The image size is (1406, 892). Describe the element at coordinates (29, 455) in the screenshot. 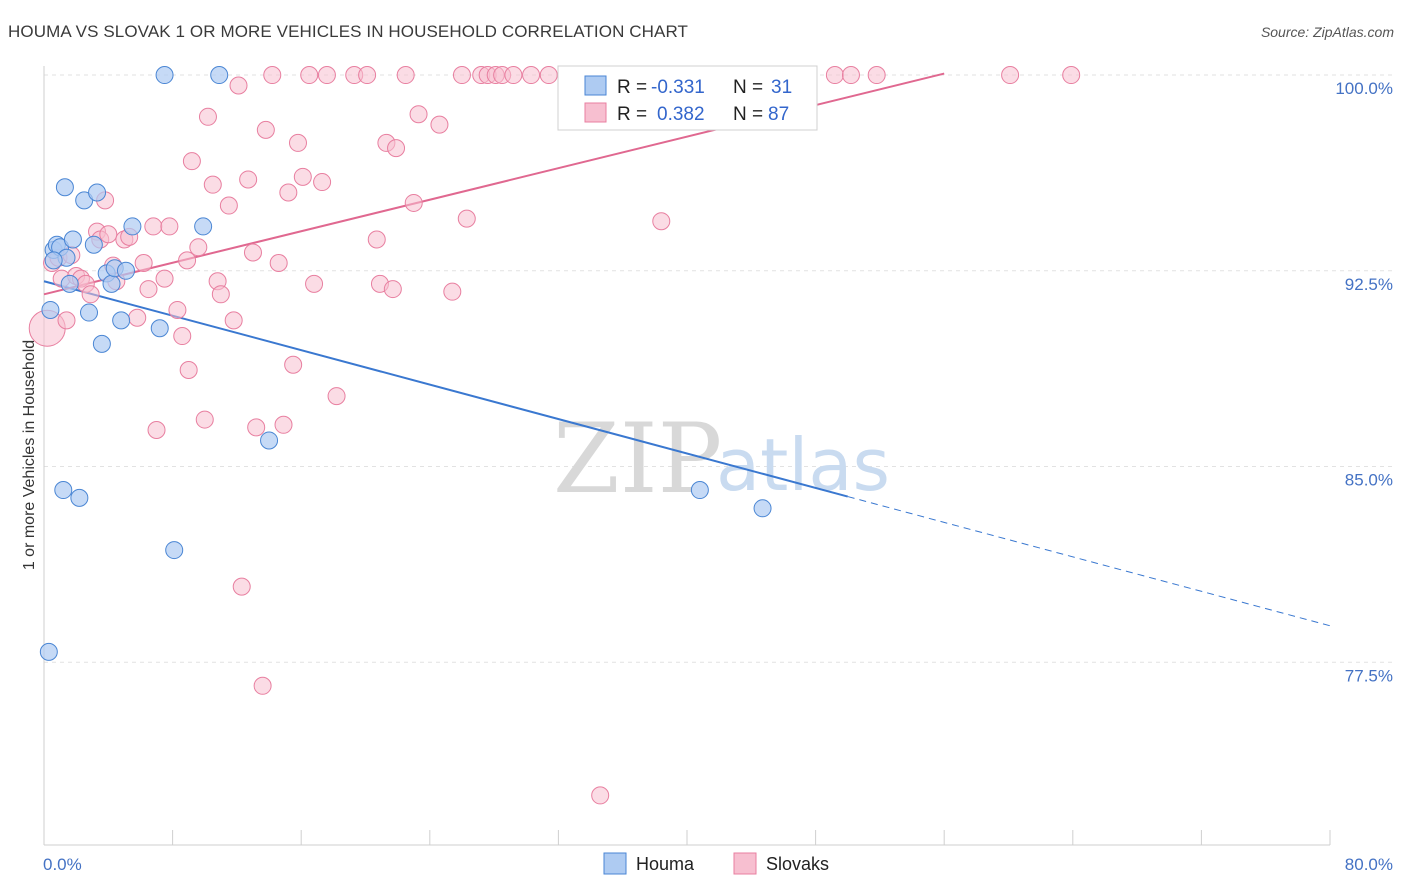

I see `y-axis-title: 1 or more Vehicles in Household` at that location.